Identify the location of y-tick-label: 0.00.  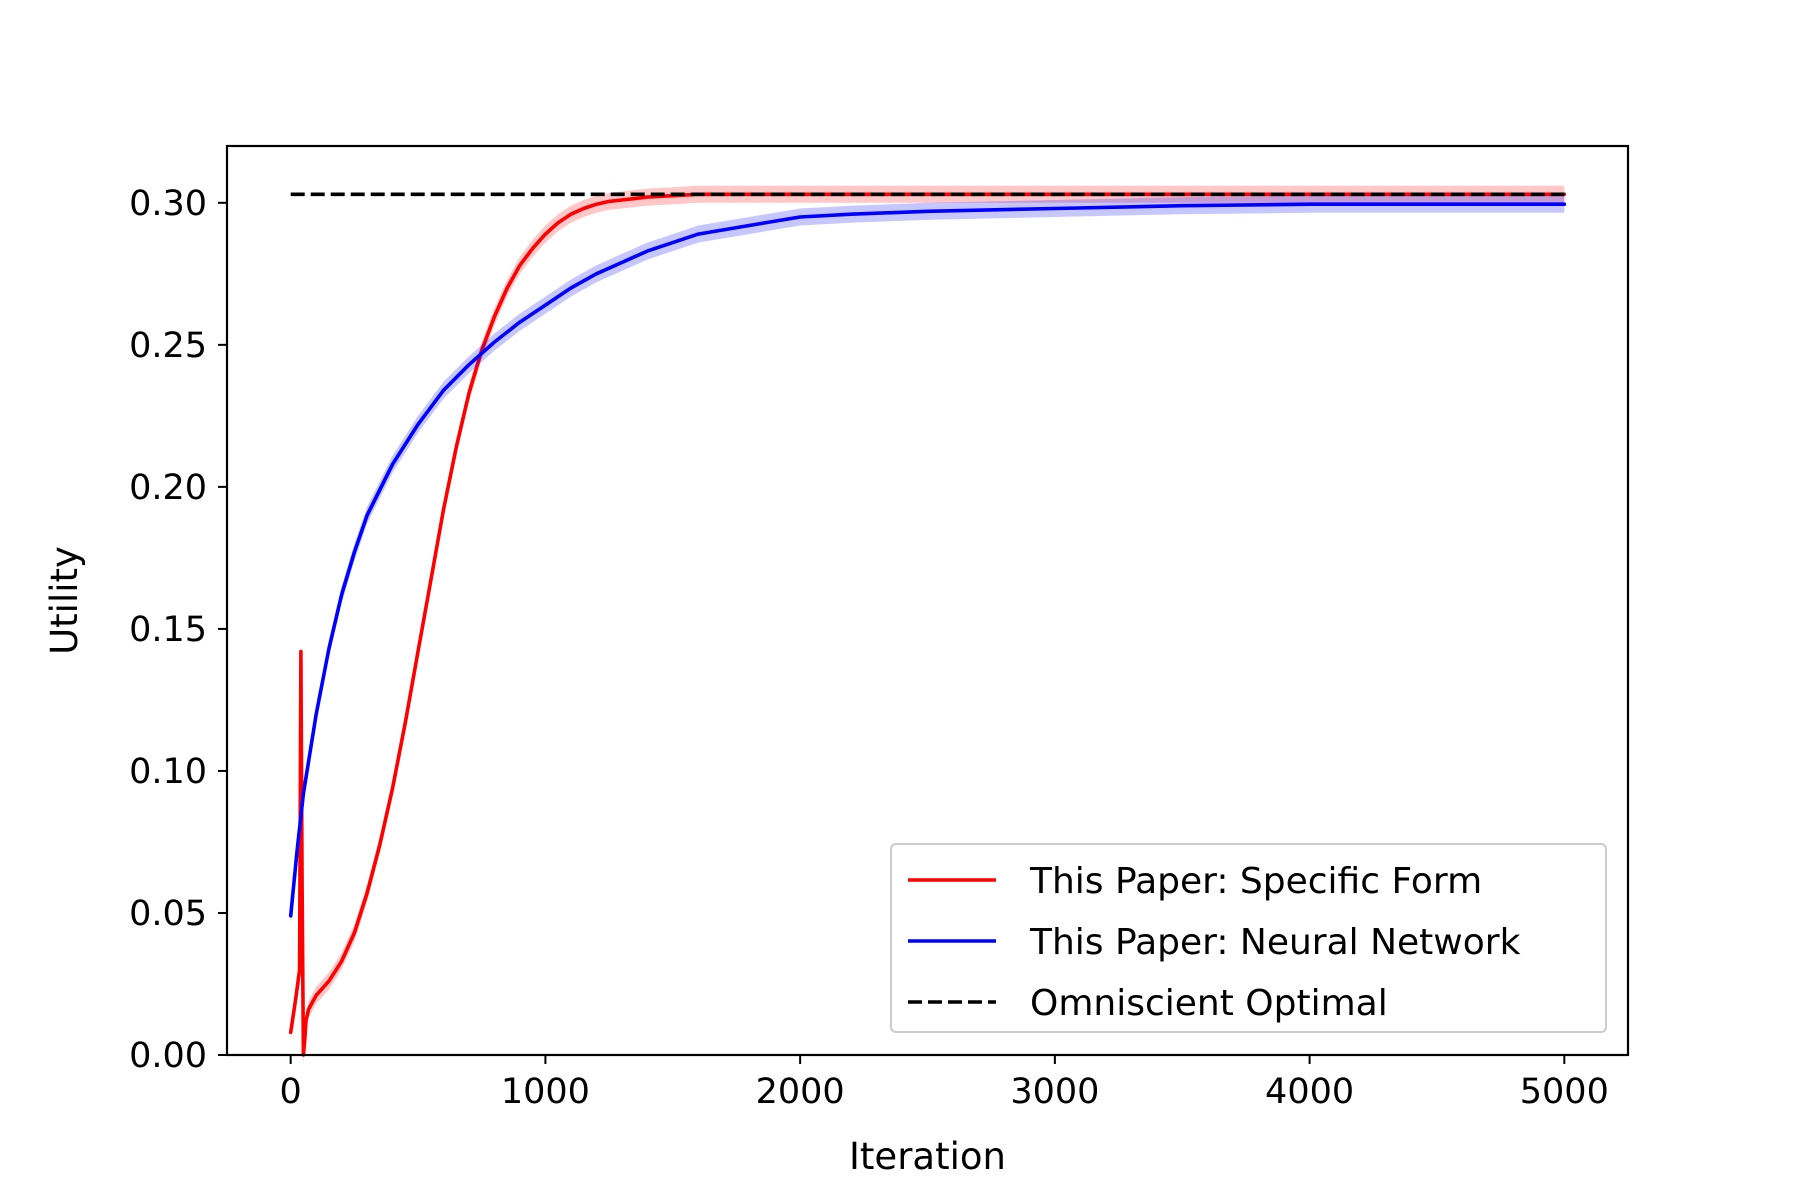
(168, 1056).